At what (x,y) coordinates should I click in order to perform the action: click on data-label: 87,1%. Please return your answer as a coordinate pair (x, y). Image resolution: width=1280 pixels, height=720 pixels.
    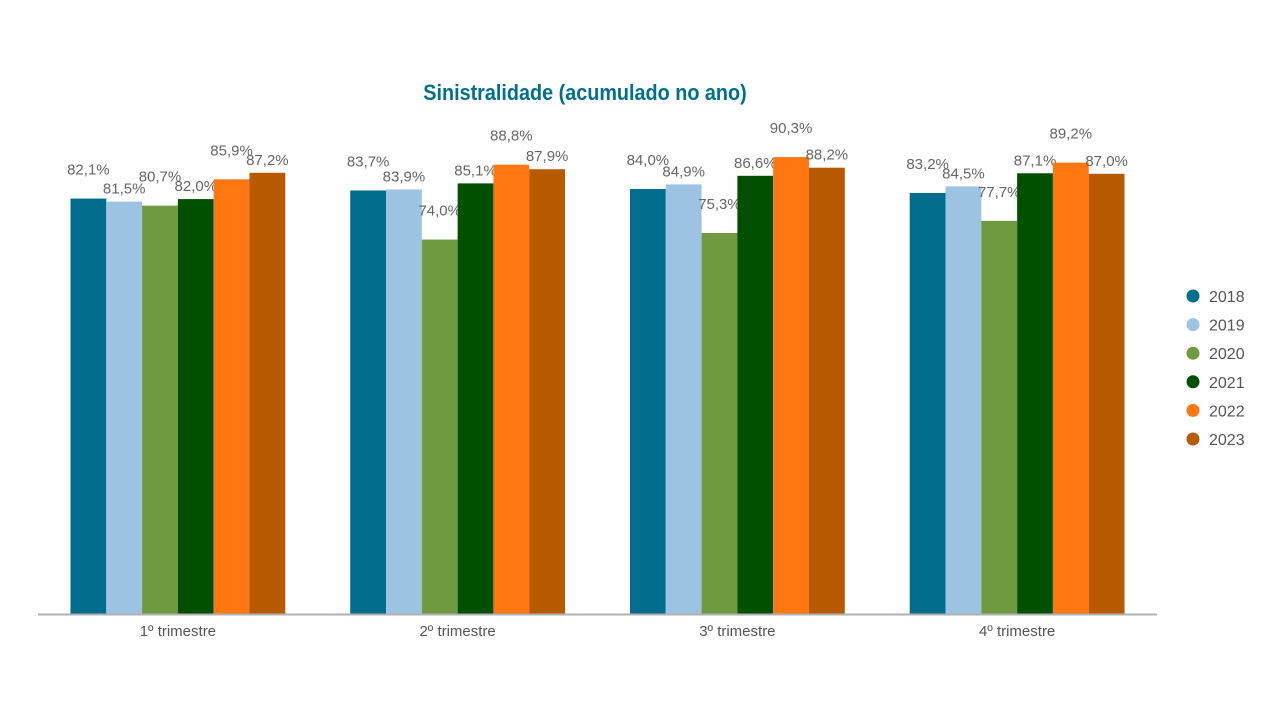
    Looking at the image, I should click on (1035, 160).